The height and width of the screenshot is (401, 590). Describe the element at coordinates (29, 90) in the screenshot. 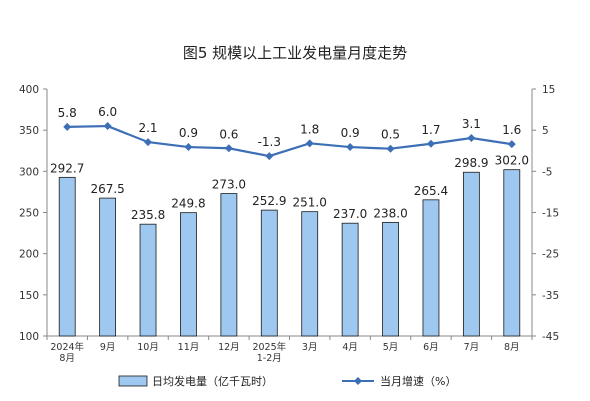

I see `y-left-tick-label: 400` at that location.